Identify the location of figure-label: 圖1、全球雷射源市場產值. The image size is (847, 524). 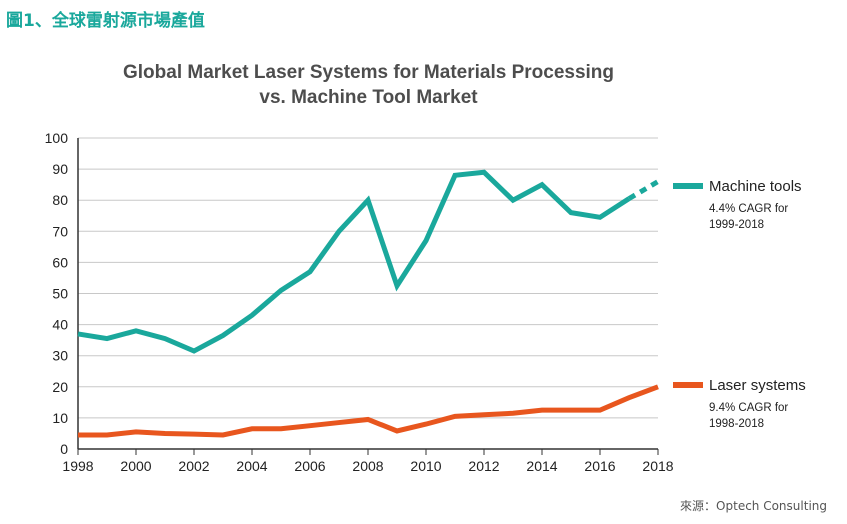
(105, 21).